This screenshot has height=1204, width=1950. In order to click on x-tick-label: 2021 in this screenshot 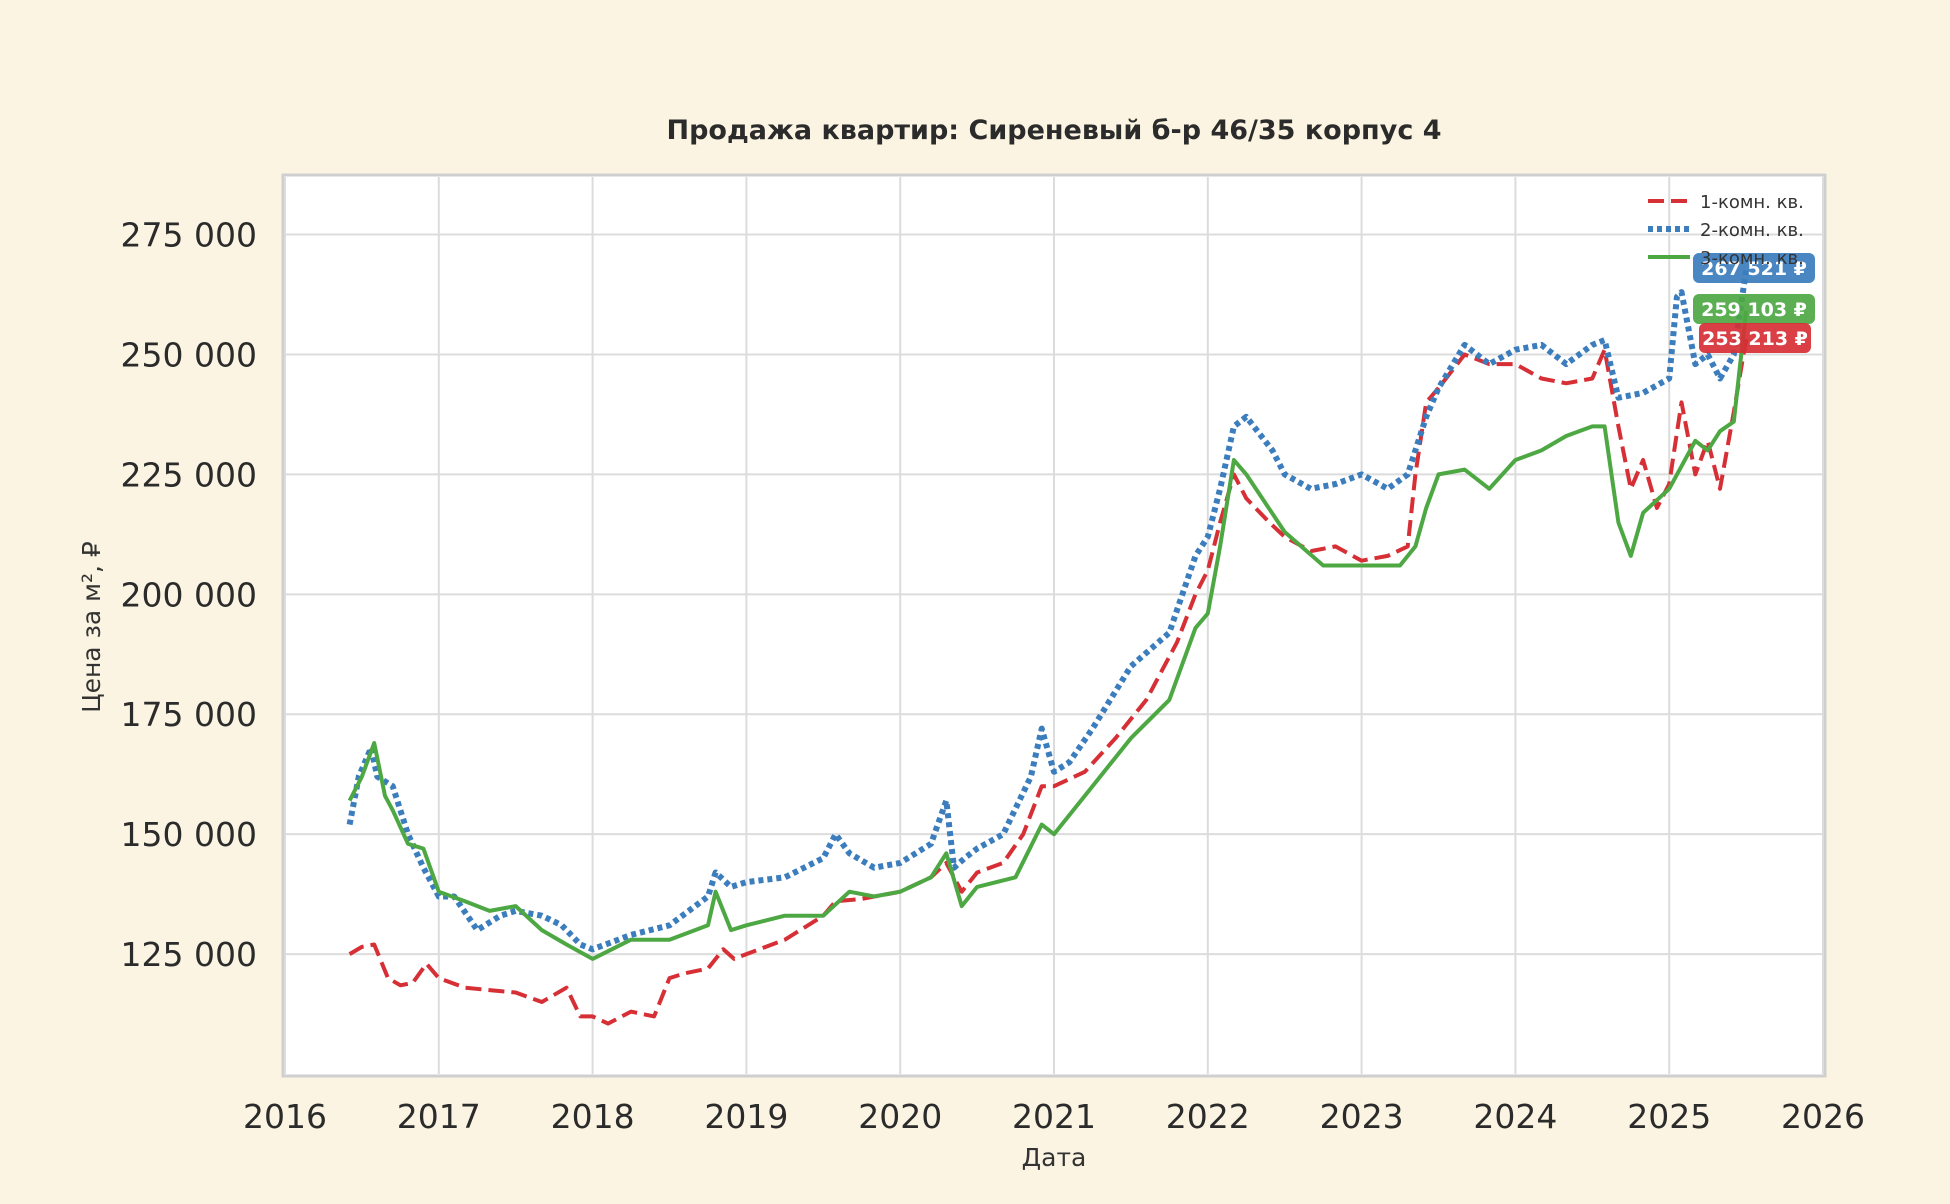, I will do `click(1054, 1116)`.